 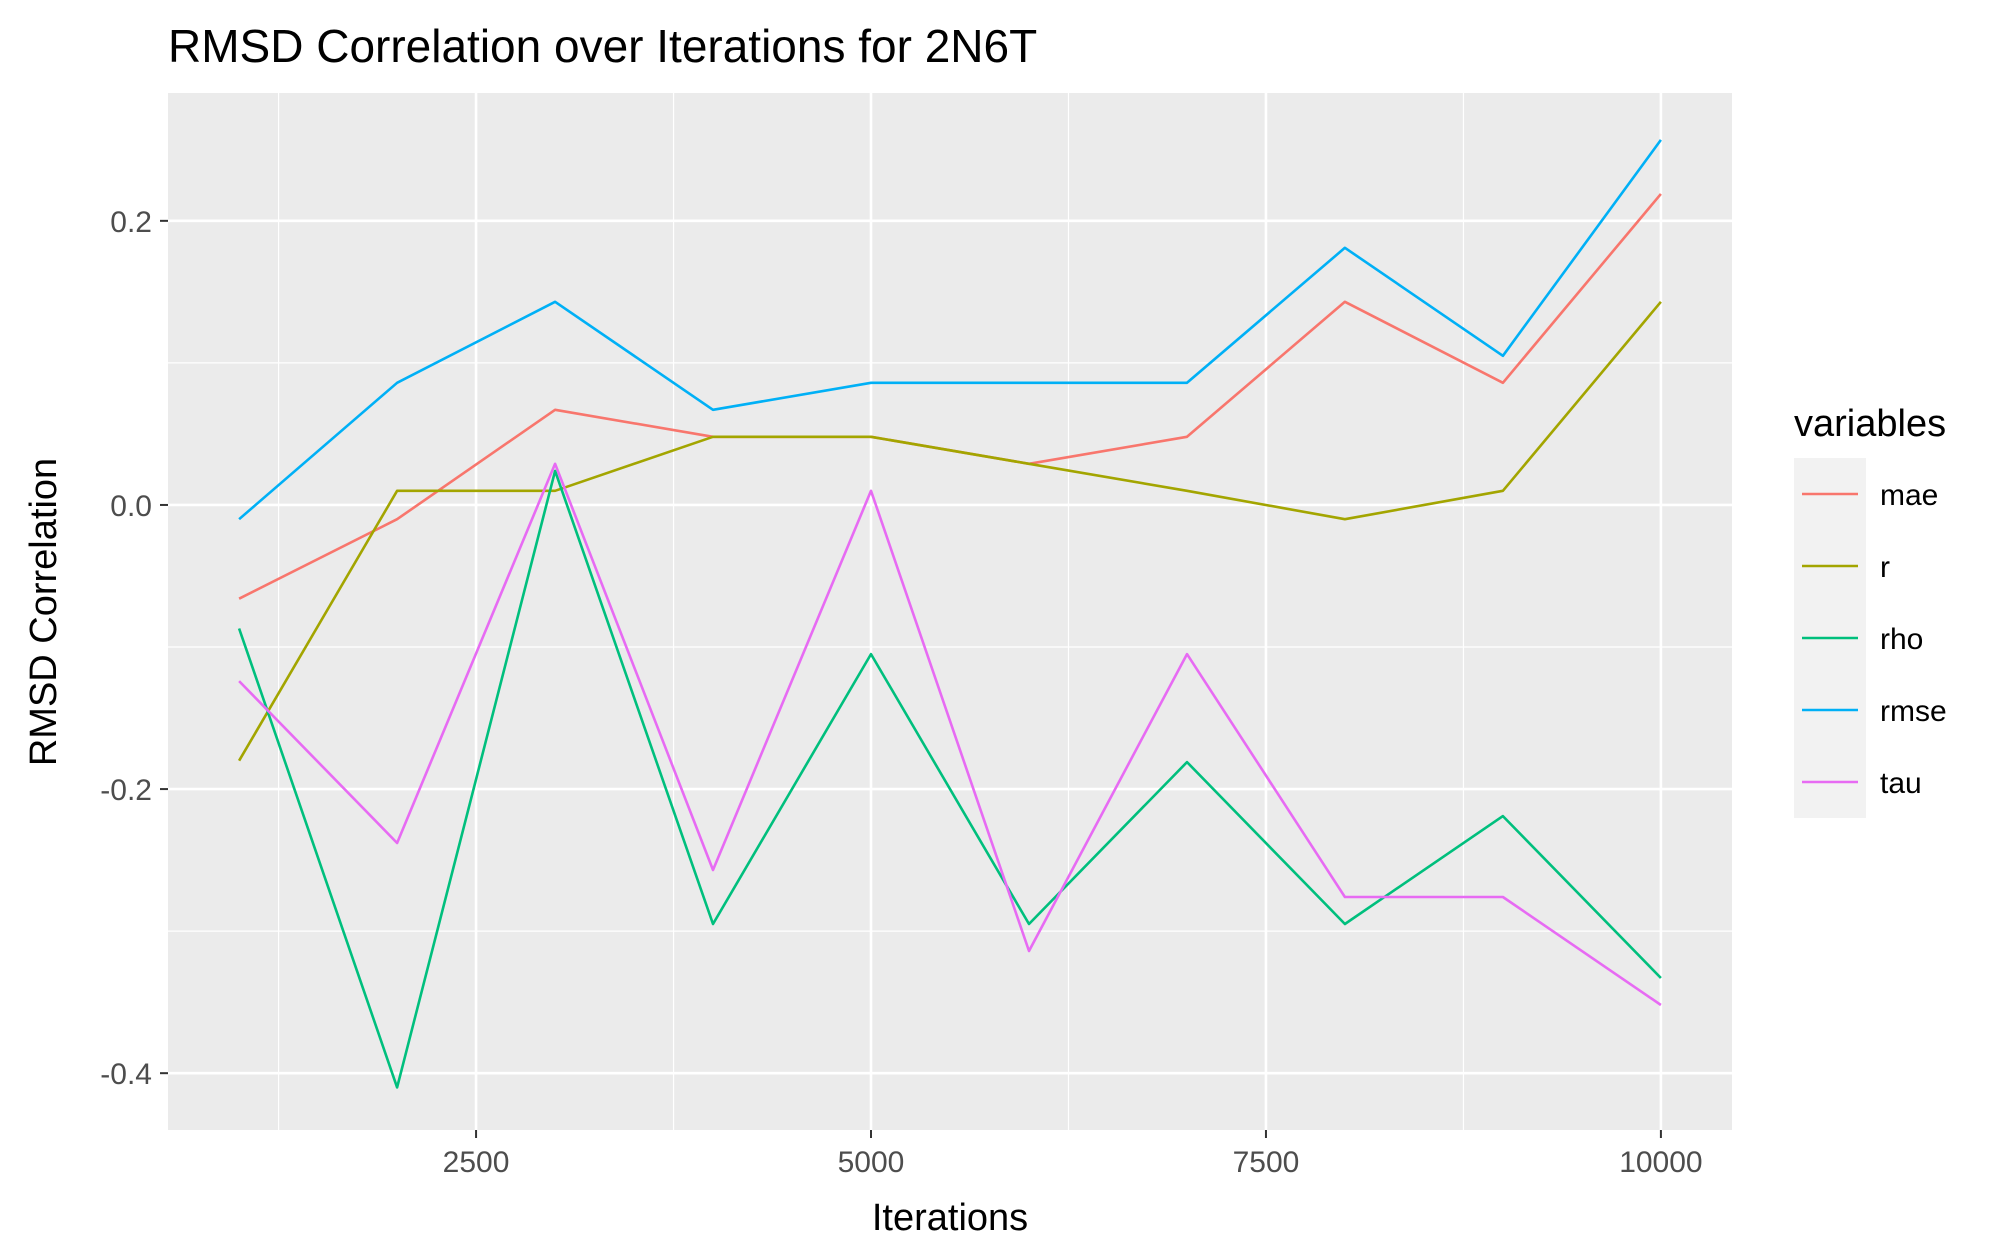 I want to click on legend: variables mae r rho rmse tau, so click(x=1870, y=610).